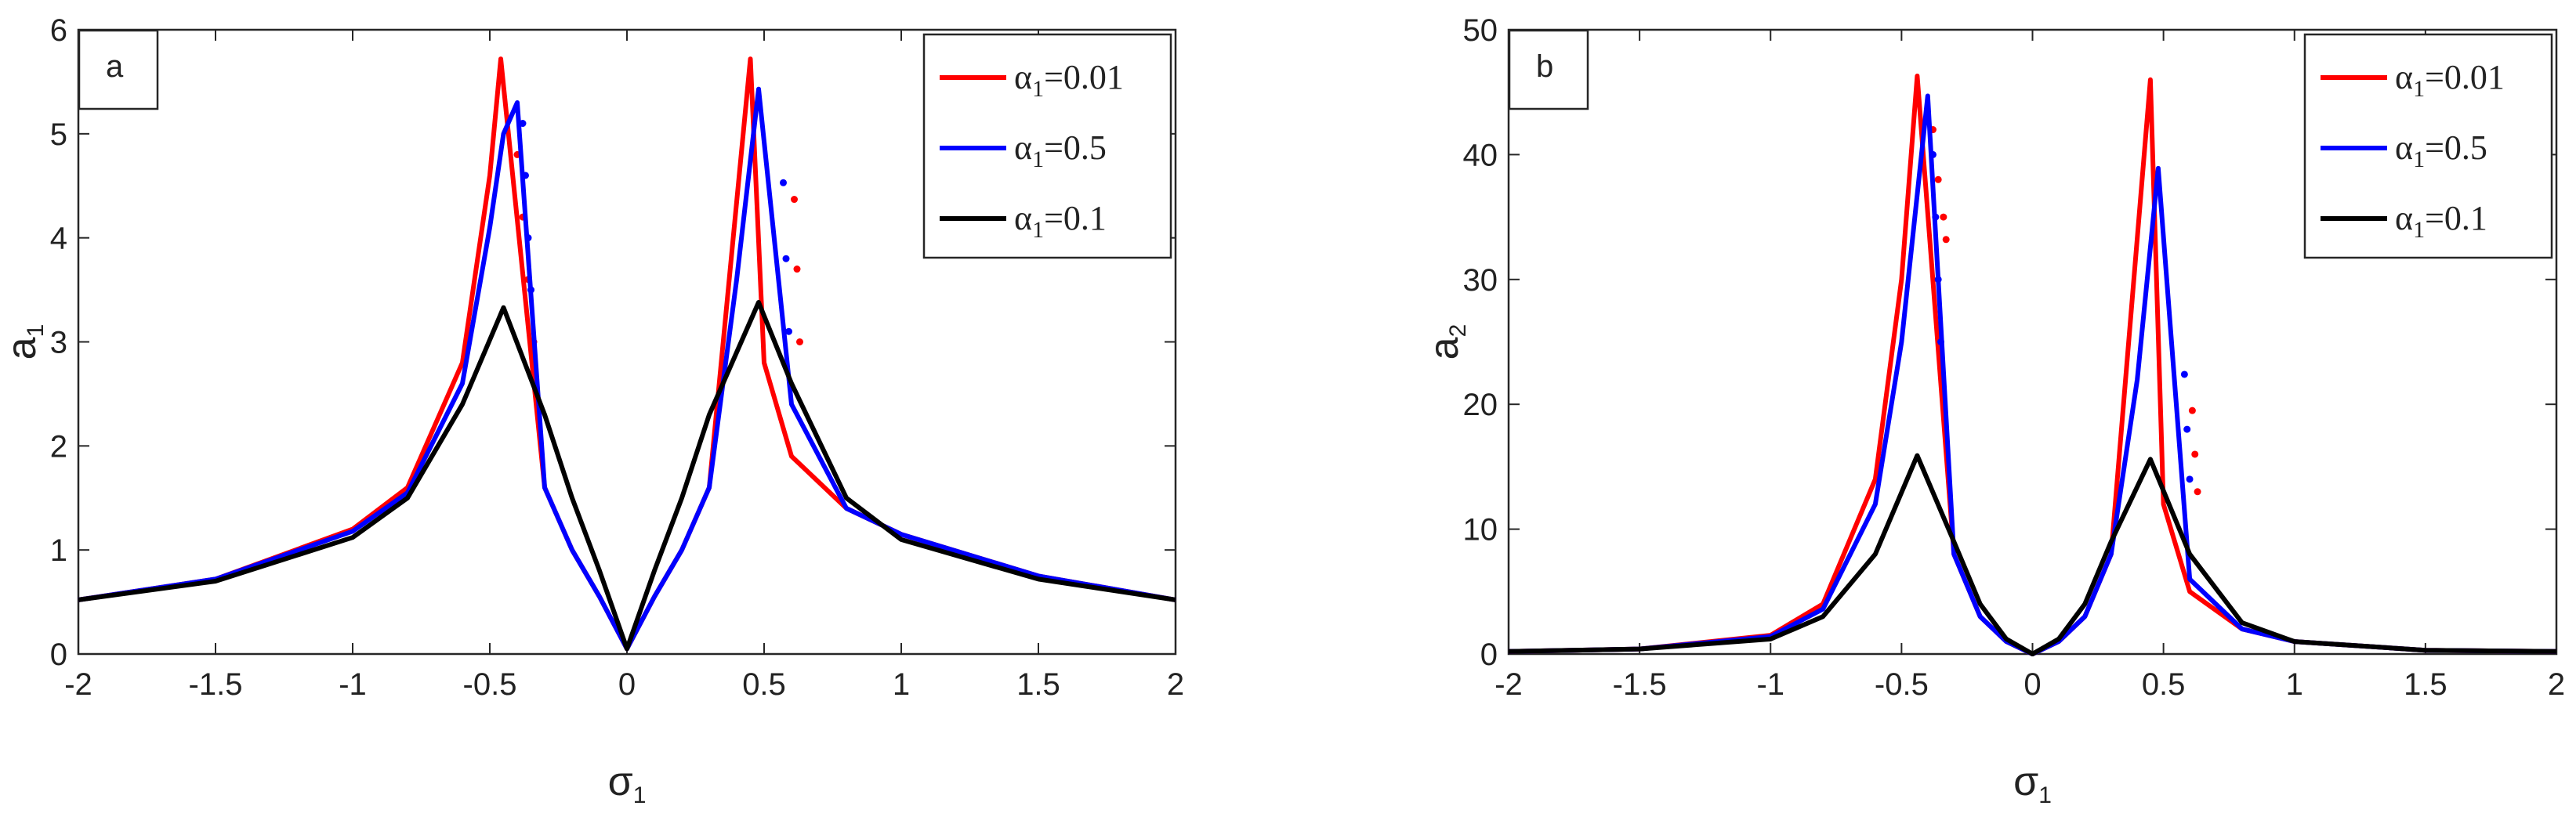 The width and height of the screenshot is (2576, 813). What do you see at coordinates (58, 550) in the screenshot?
I see `y-tick-label: 1` at bounding box center [58, 550].